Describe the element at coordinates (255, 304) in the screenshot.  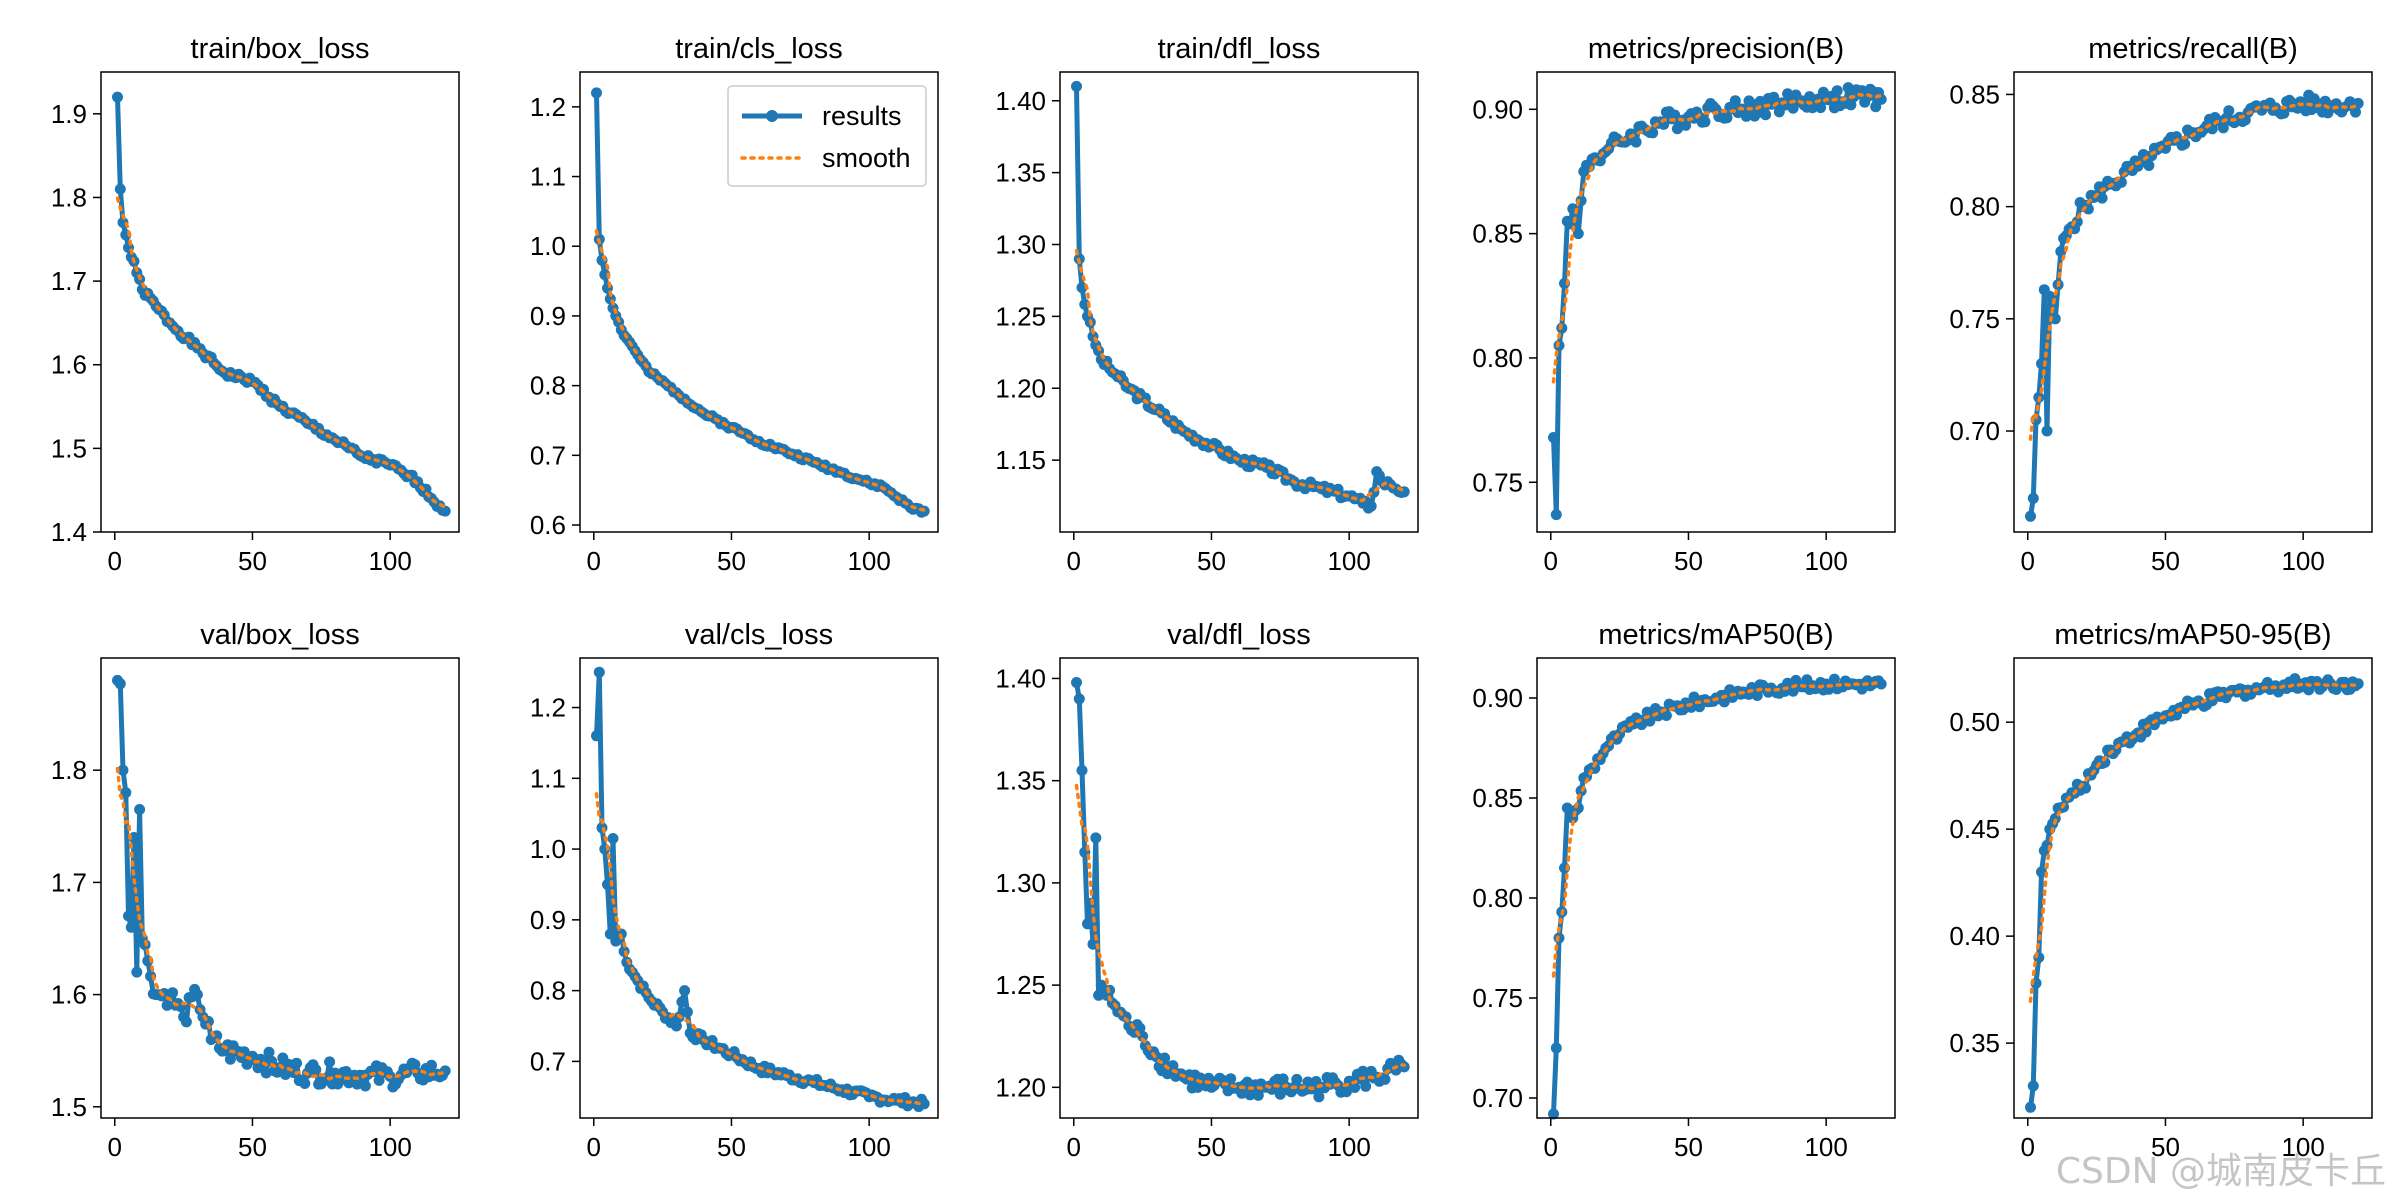
I see `subplot-1: train/box_loss 0 50 100 1.4 1.5 1.6 1.7 1.8 1.9` at that location.